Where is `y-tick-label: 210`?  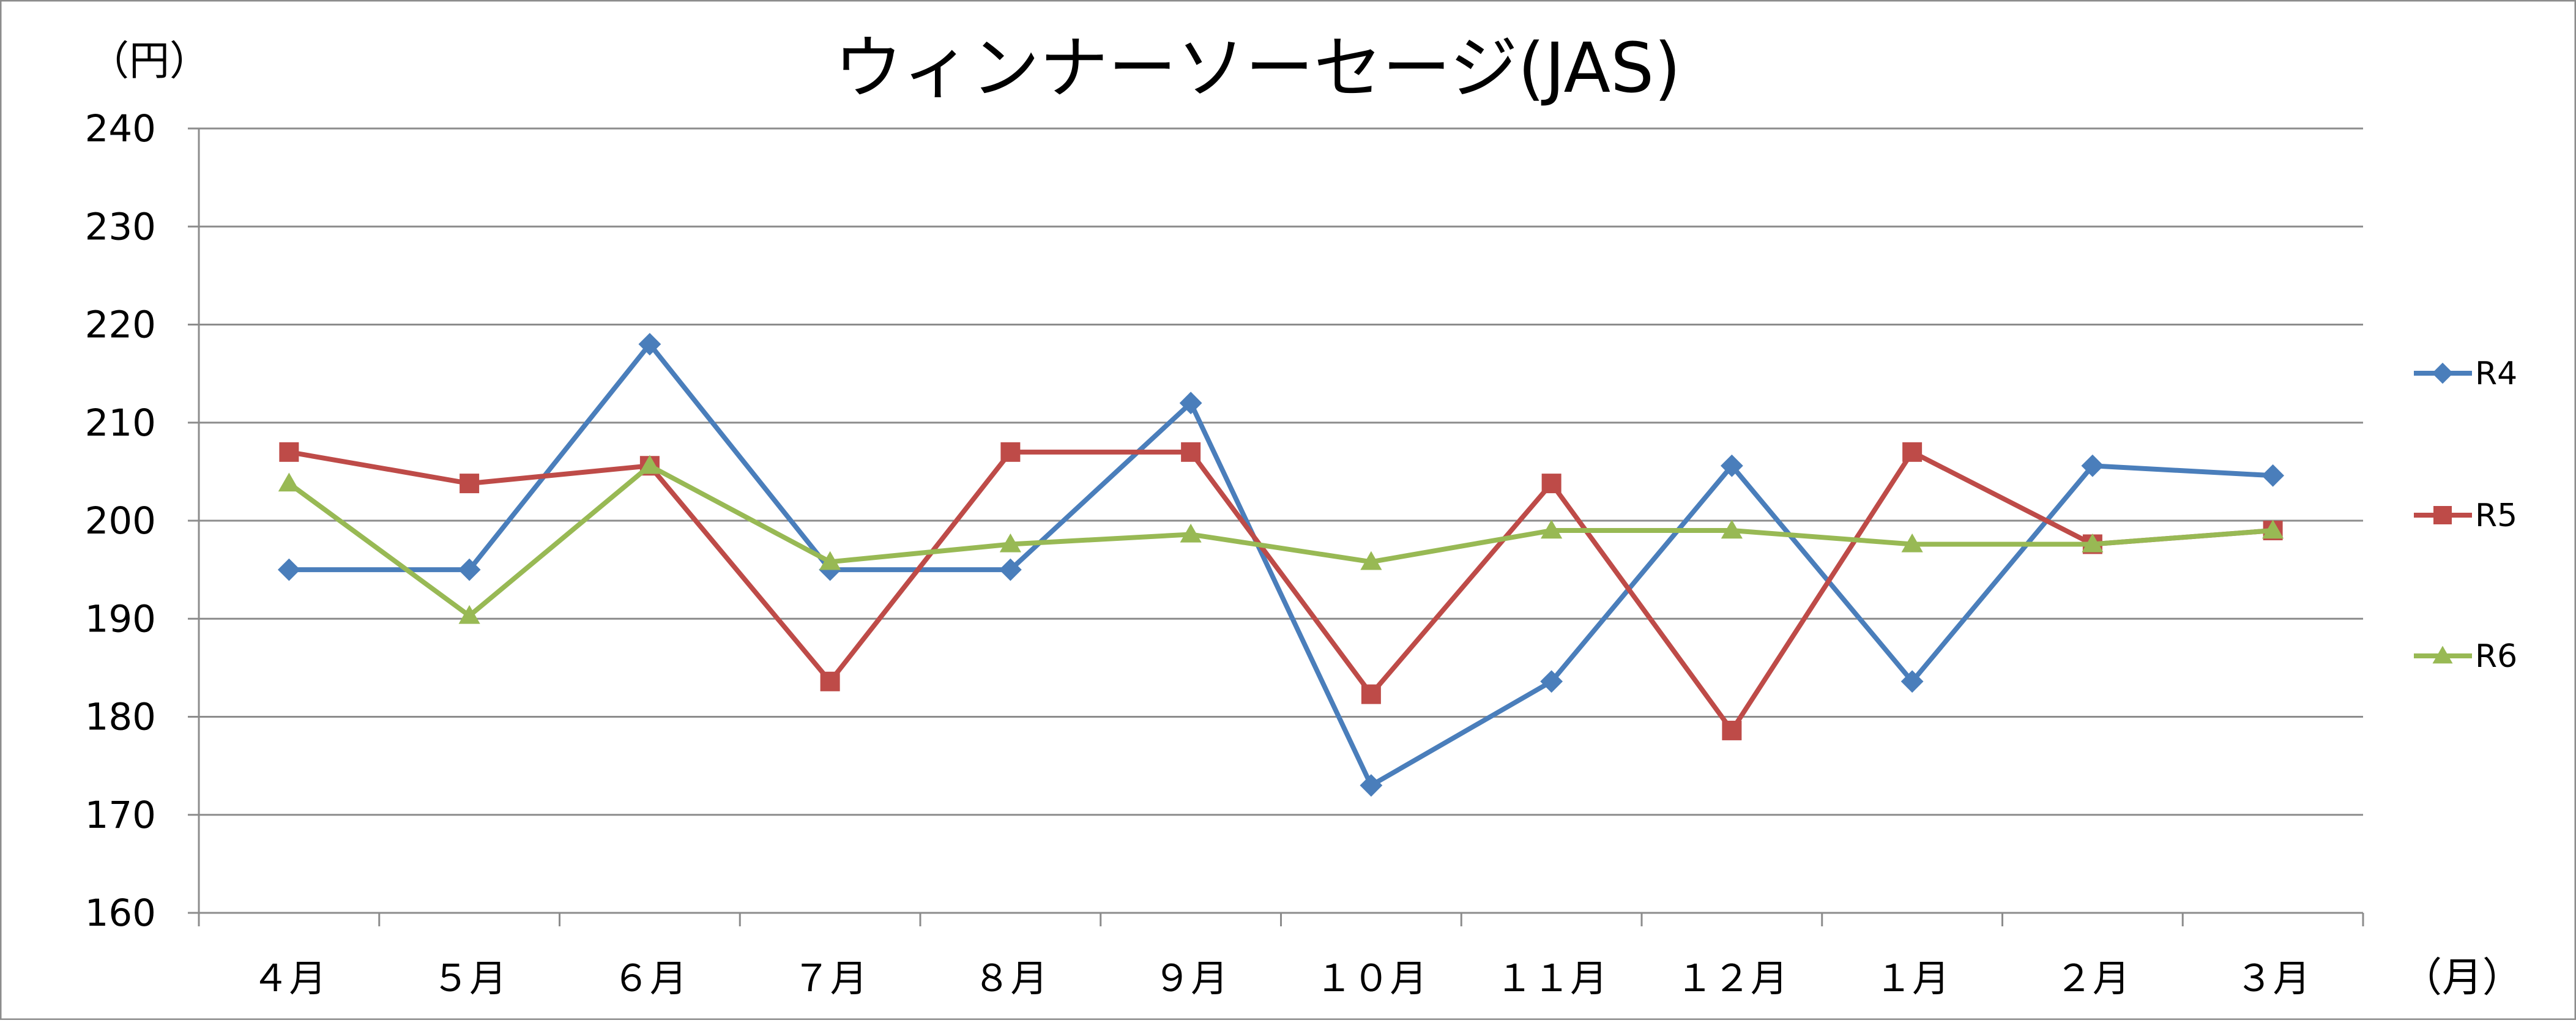 y-tick-label: 210 is located at coordinates (121, 423).